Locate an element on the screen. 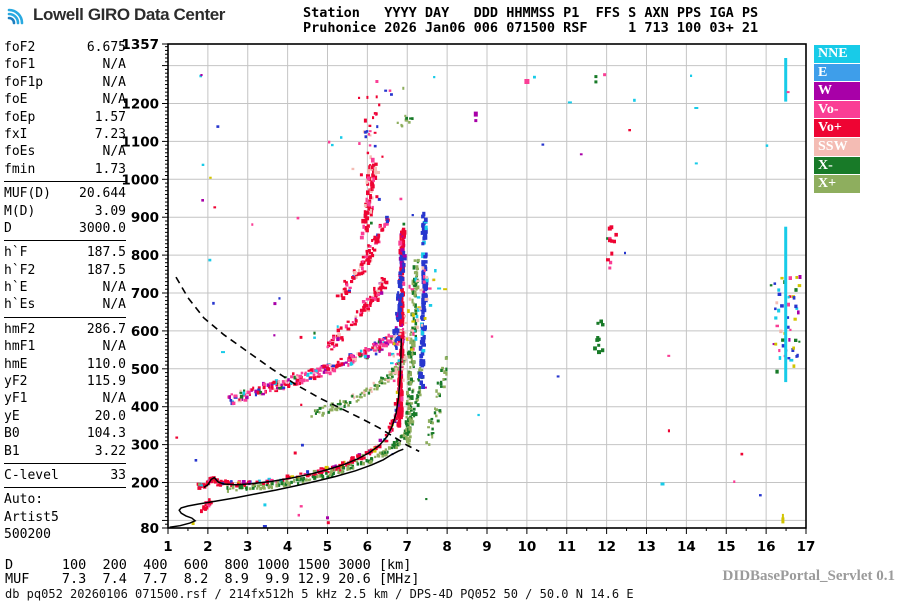  svg-text: 2 is located at coordinates (207, 547).